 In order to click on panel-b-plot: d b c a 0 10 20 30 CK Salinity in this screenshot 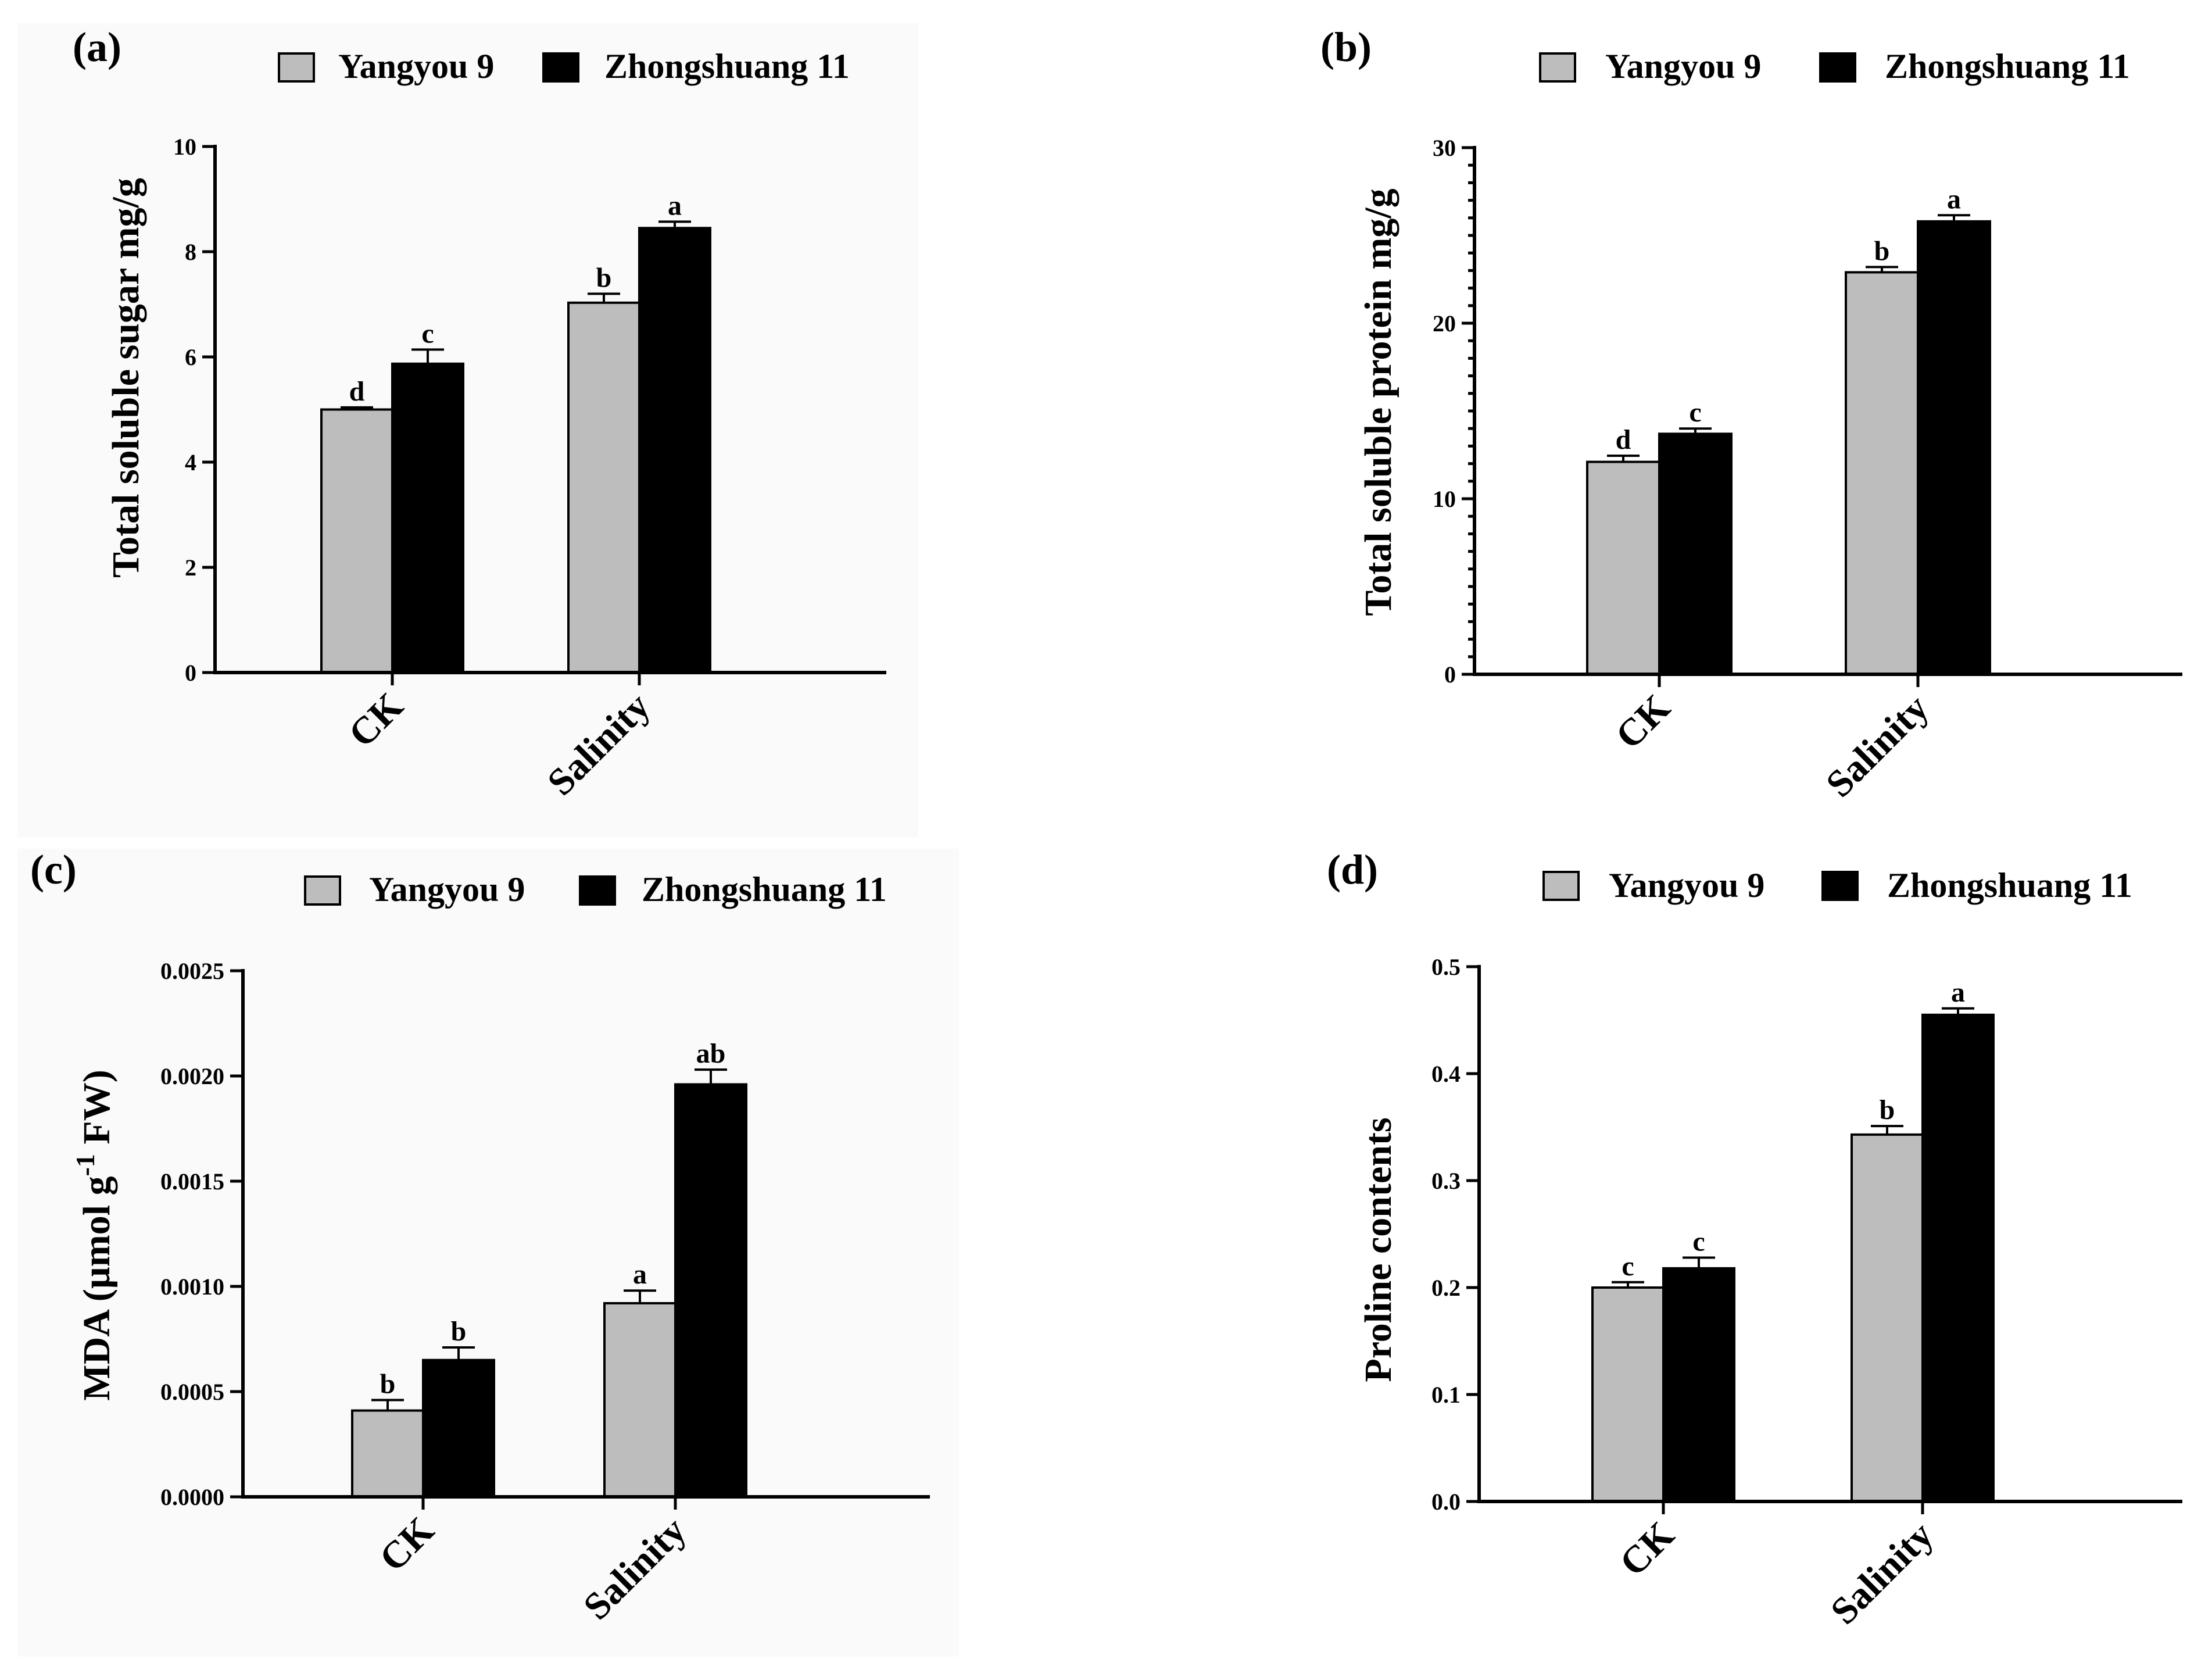, I will do `click(1807, 470)`.